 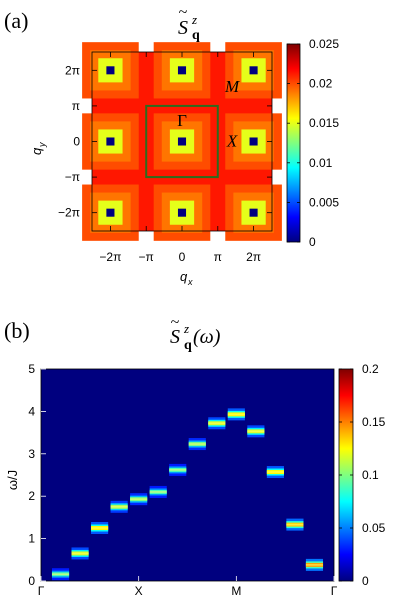 What do you see at coordinates (42, 145) in the screenshot?
I see `svg-text: y` at bounding box center [42, 145].